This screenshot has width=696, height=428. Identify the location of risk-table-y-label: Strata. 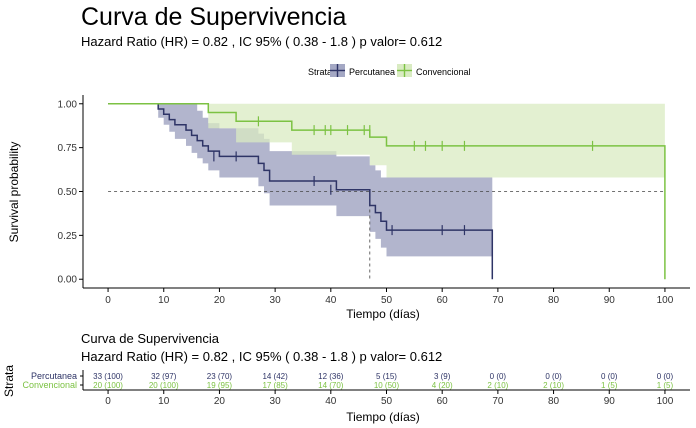
(9, 381).